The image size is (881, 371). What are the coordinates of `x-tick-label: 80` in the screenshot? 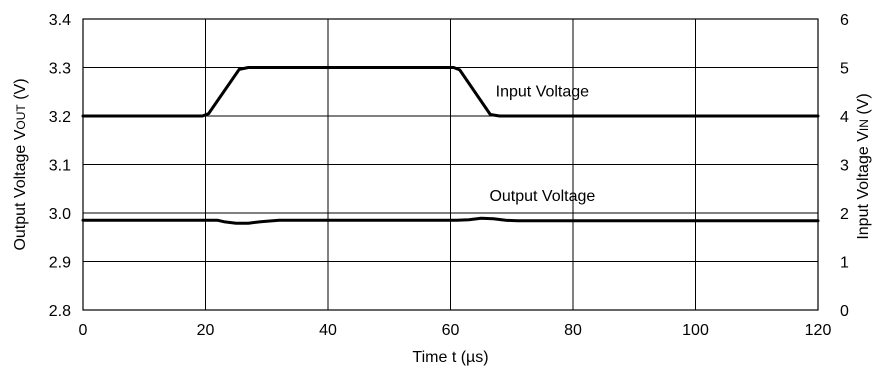 It's located at (573, 330).